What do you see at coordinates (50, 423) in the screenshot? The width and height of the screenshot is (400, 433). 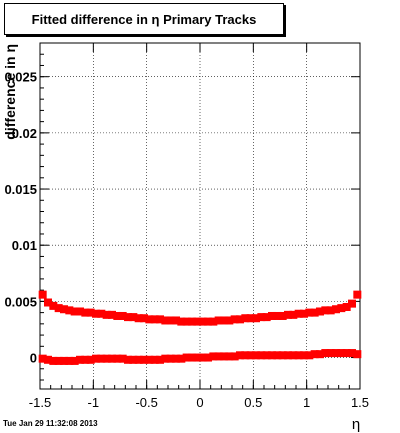 I see `footer-timestamp: Tue Jan 29 11:32:08 2013` at bounding box center [50, 423].